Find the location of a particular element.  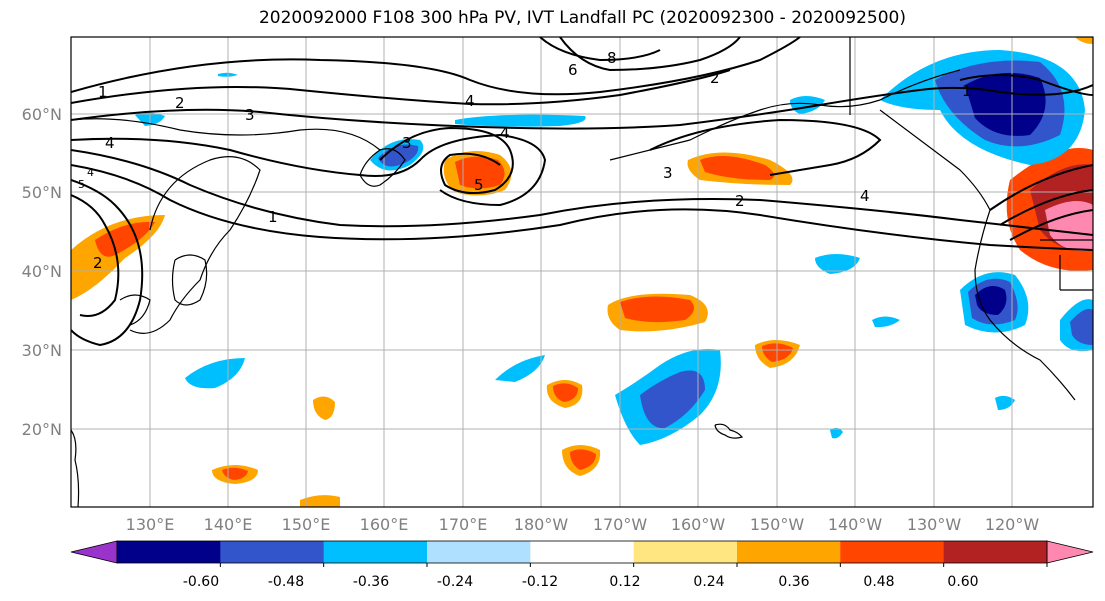

colorbar-tick-label: 0.24 is located at coordinates (708, 582).